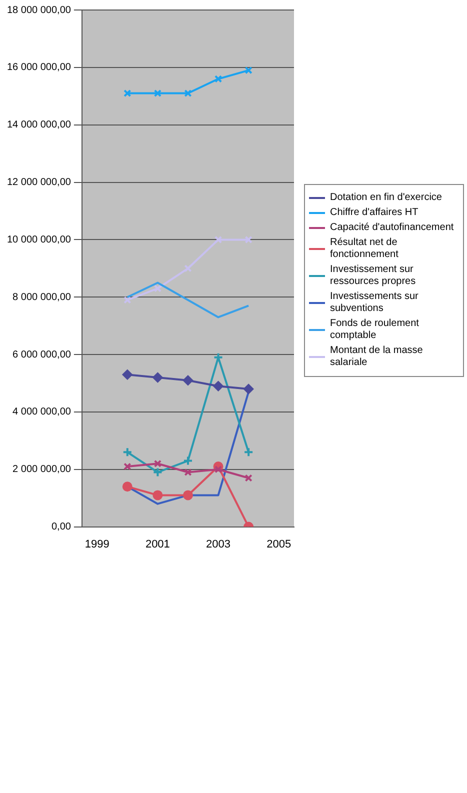  What do you see at coordinates (42, 297) in the screenshot?
I see `y-tick-label: 8 000 000,00` at bounding box center [42, 297].